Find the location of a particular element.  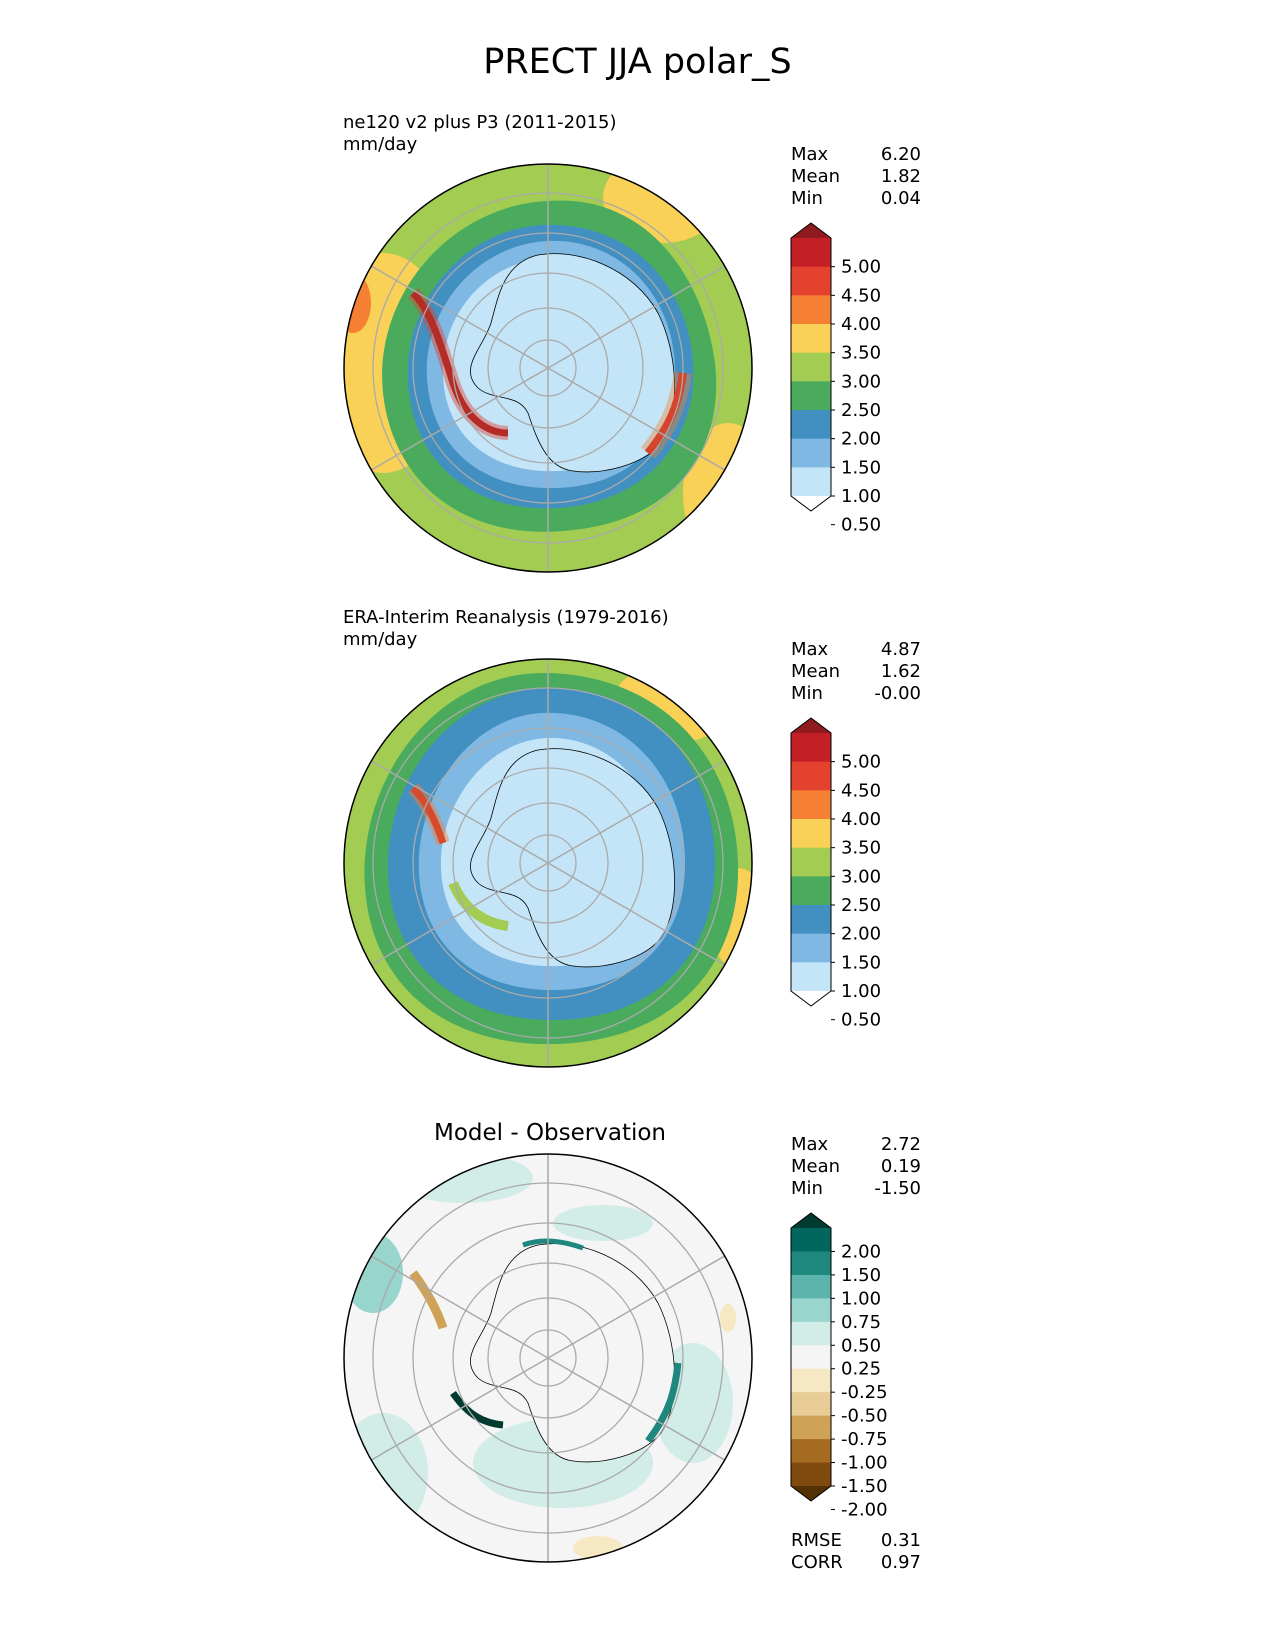

colorbar-tick-label: 3.00 is located at coordinates (861, 876).